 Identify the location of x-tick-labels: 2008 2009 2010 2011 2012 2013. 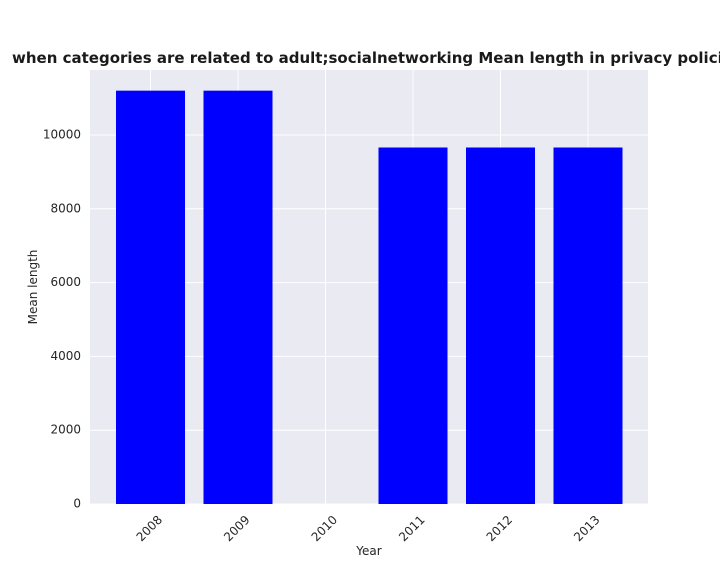
(368, 528).